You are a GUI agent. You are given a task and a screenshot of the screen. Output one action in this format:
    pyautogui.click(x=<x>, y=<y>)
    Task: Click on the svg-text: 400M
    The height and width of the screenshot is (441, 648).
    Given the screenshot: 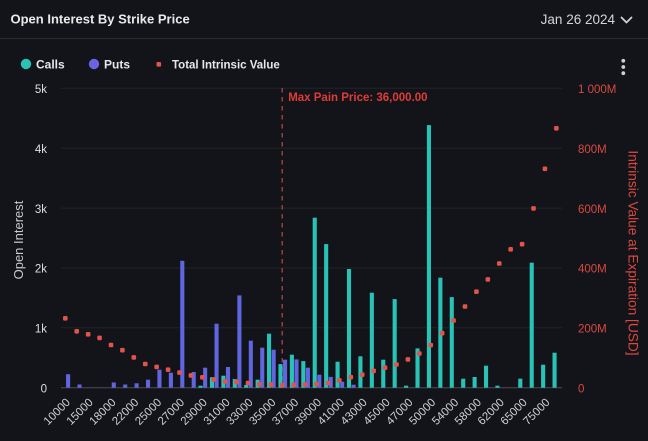 What is the action you would take?
    pyautogui.click(x=592, y=270)
    